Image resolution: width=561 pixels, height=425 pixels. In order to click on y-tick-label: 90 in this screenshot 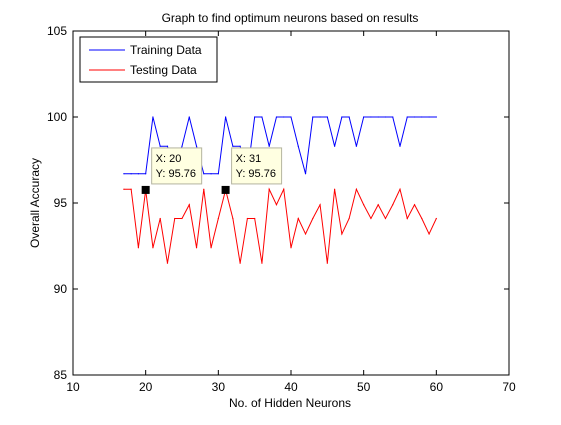, I will do `click(61, 289)`.